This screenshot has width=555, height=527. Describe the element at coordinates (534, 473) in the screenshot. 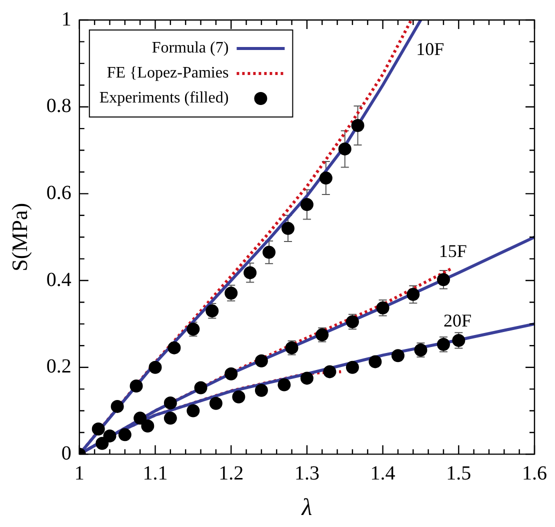

I see `x-tick-label: 1.6` at that location.